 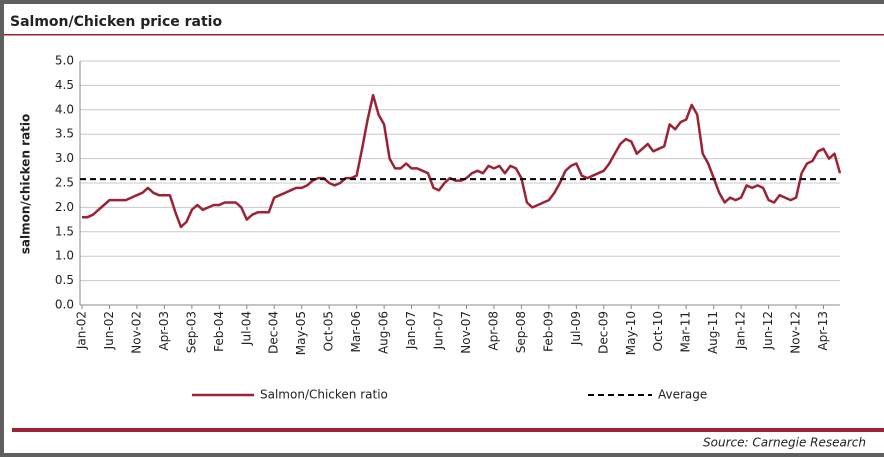 What do you see at coordinates (64, 134) in the screenshot?
I see `y-tick-label: 3.5` at bounding box center [64, 134].